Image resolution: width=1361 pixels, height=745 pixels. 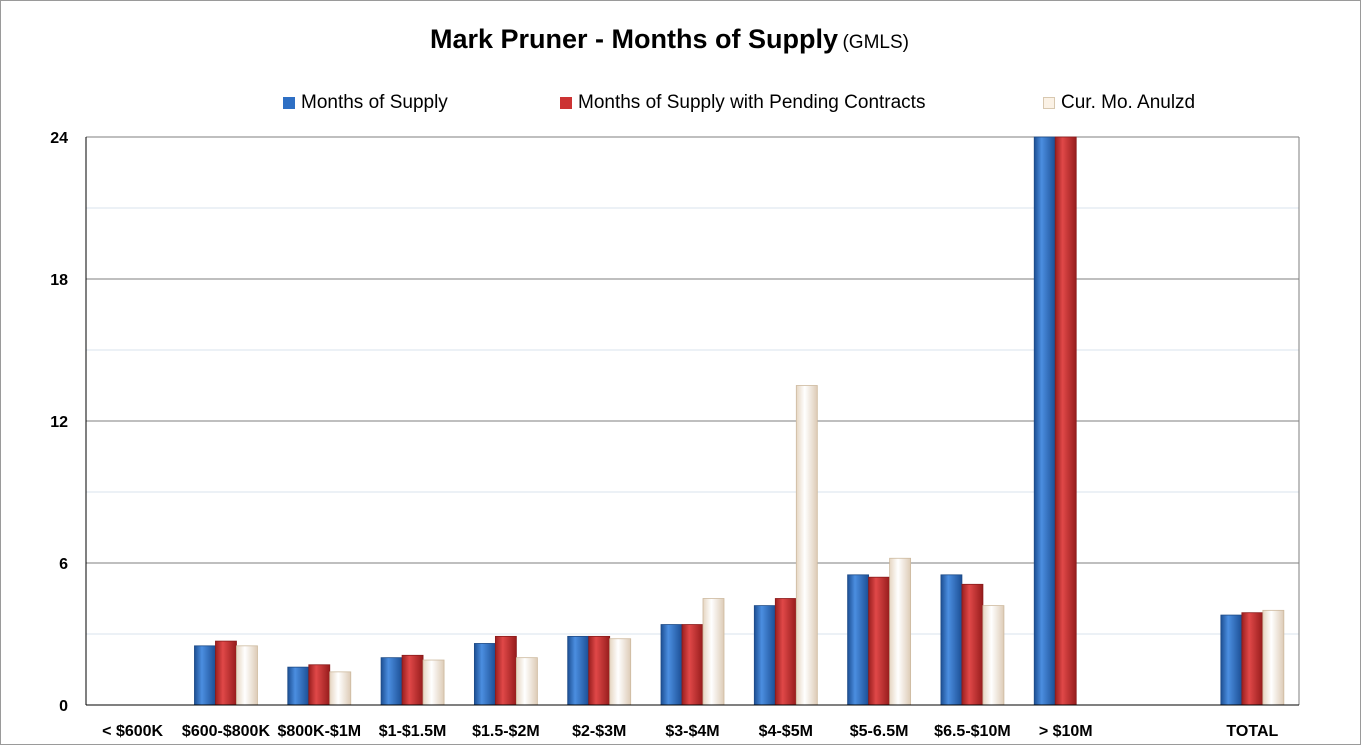 I want to click on y-tick-label: 24, so click(x=59, y=138).